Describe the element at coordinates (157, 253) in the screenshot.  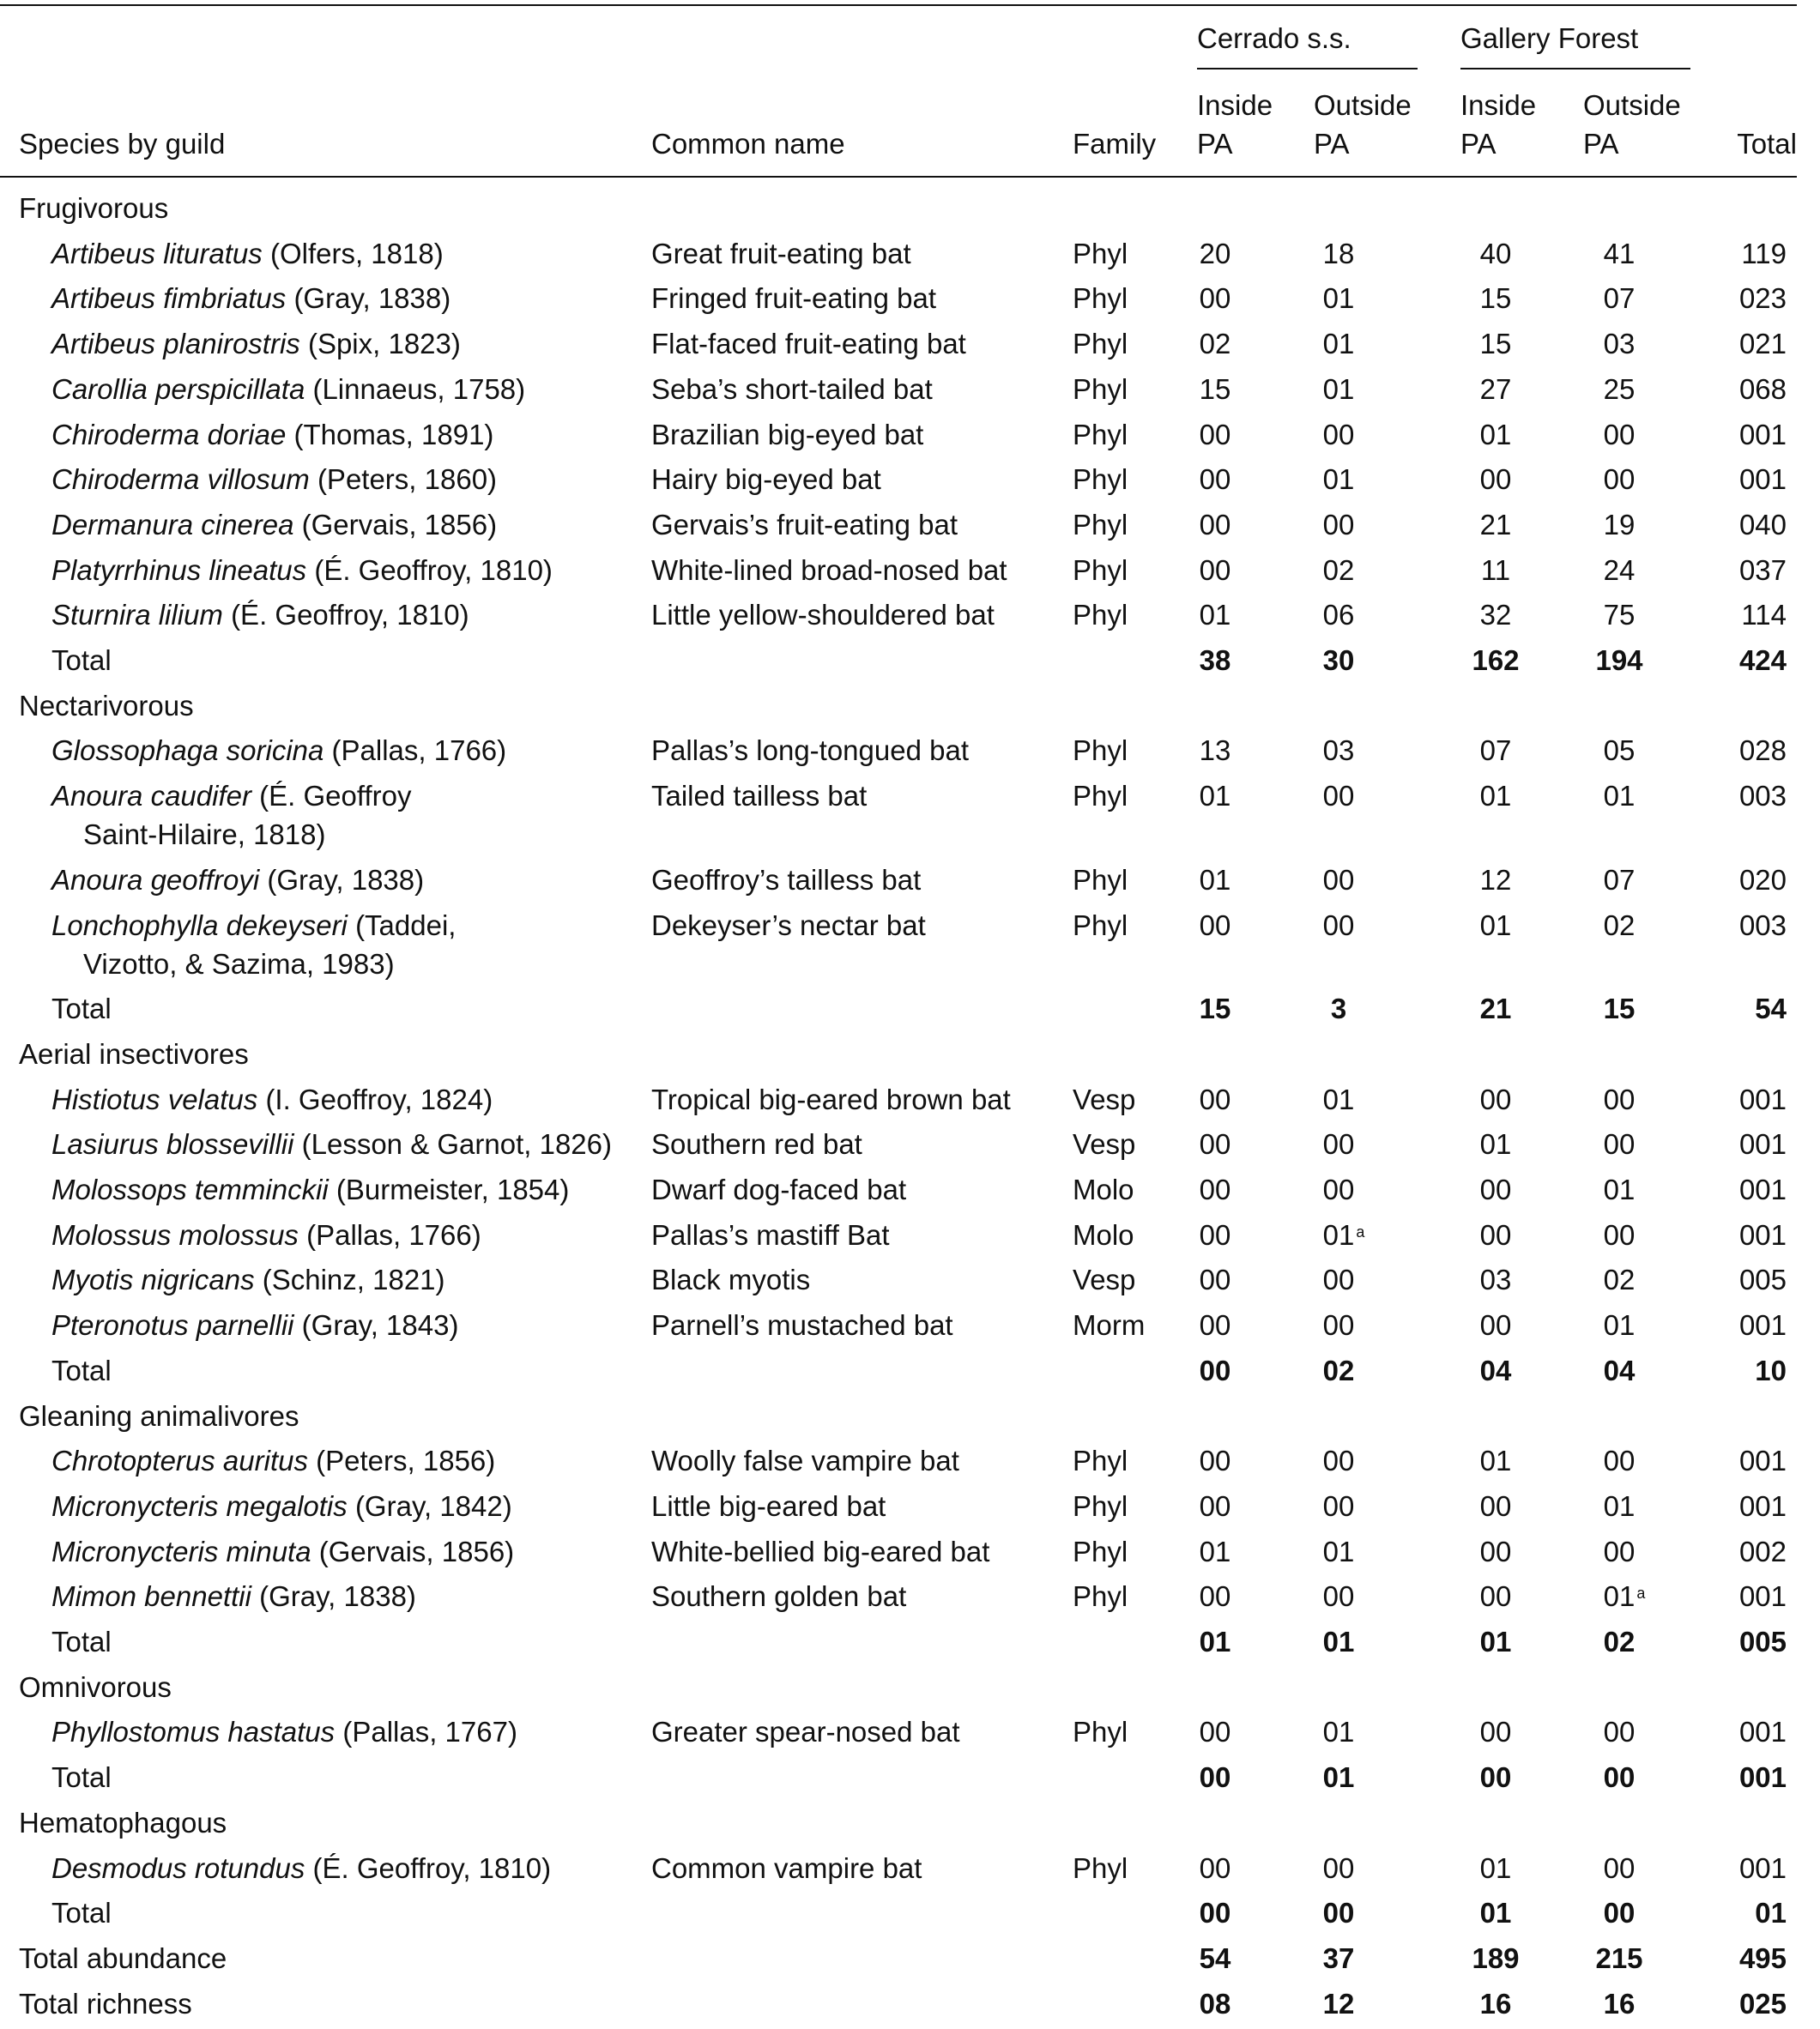
I see `scientific-name: Artibeus lituratus` at that location.